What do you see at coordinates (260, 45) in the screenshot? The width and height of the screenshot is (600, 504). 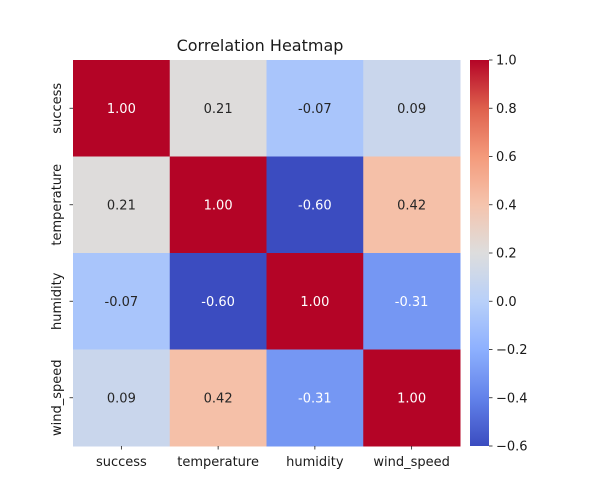 I see `chart-title: Correlation Heatmap` at bounding box center [260, 45].